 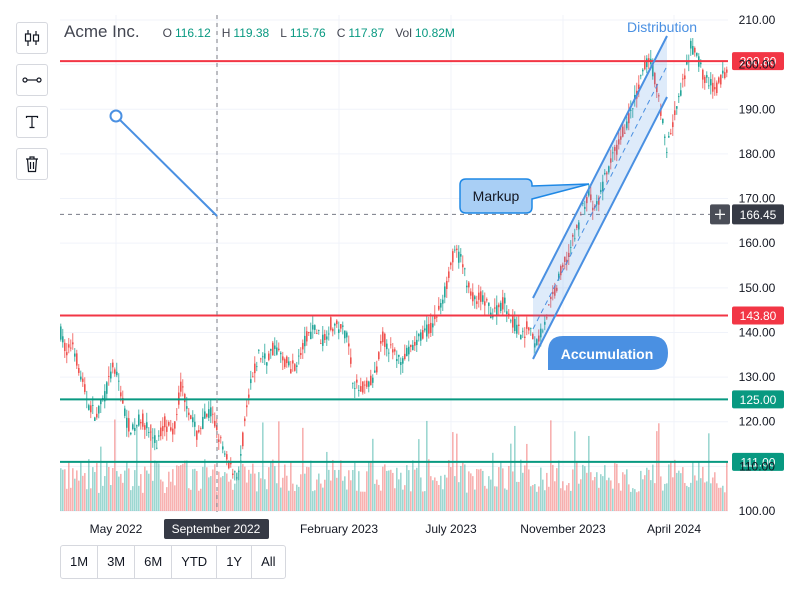 What do you see at coordinates (496, 196) in the screenshot?
I see `markup-label: Markup` at bounding box center [496, 196].